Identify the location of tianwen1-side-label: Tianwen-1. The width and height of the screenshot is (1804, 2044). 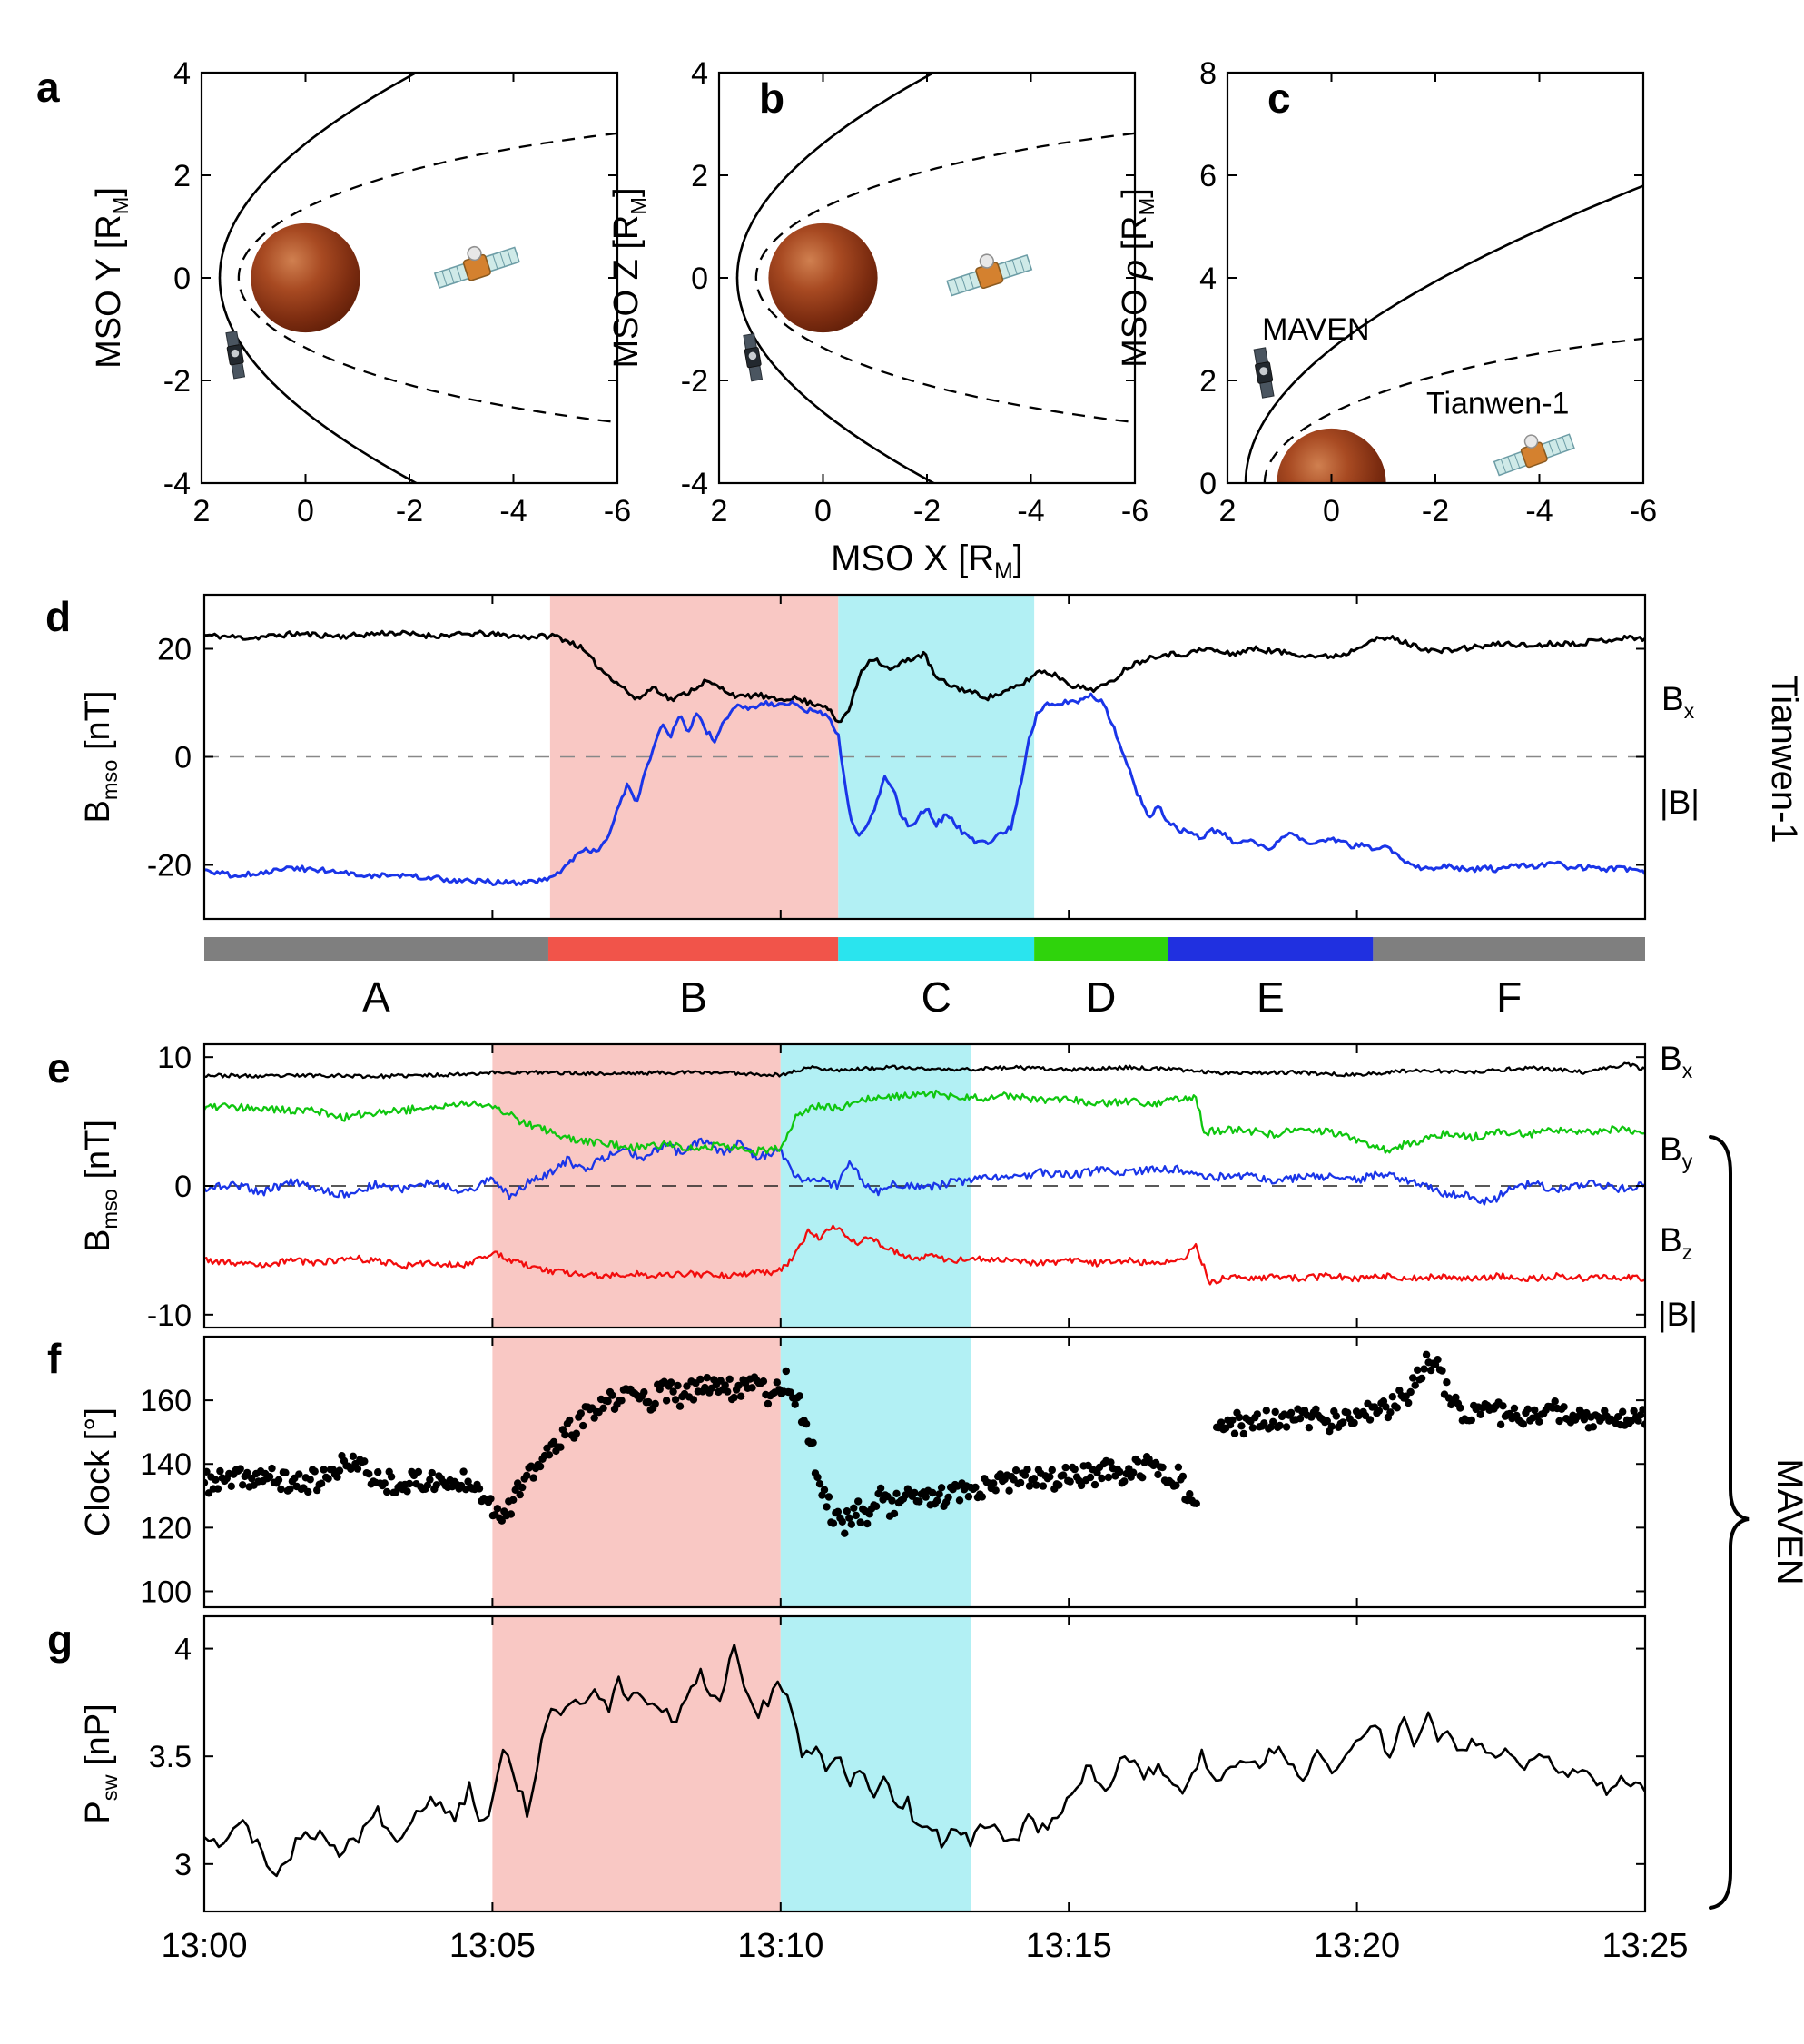
(1784, 759).